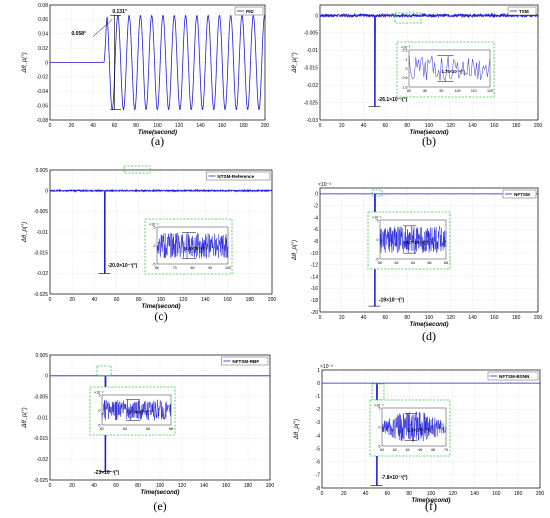 The width and height of the screenshot is (550, 518). What do you see at coordinates (43, 92) in the screenshot?
I see `y-tick-label: -0.04` at bounding box center [43, 92].